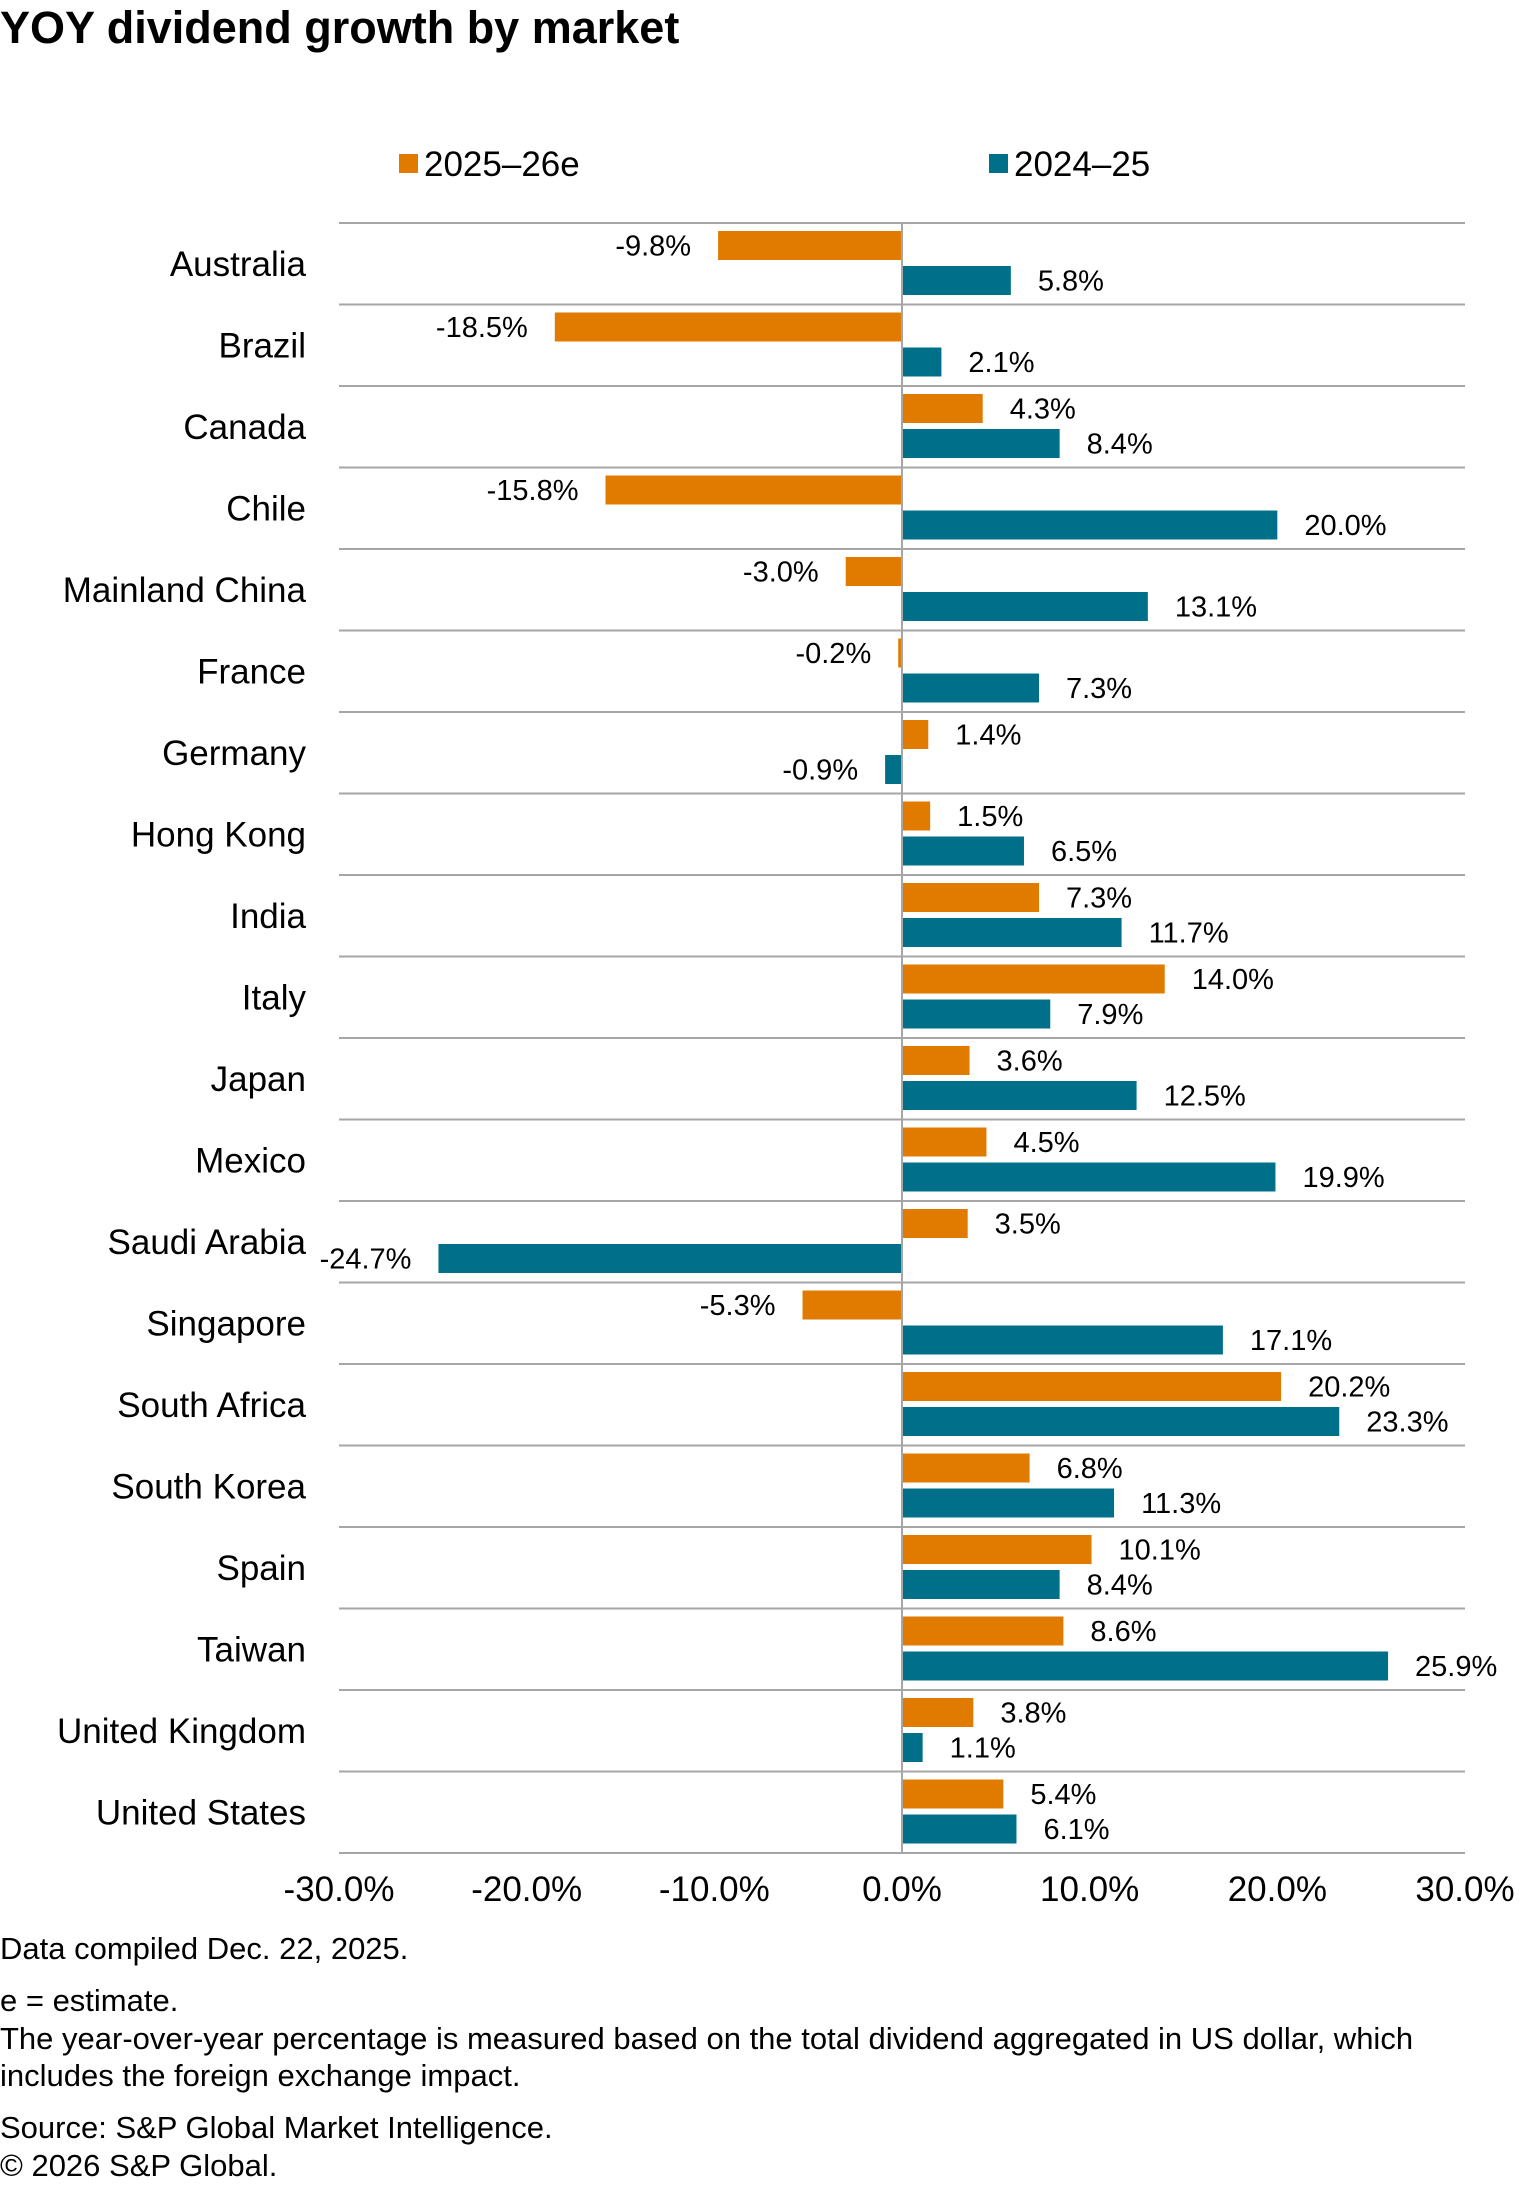  What do you see at coordinates (1030, 1062) in the screenshot?
I see `data-label: 3.6%` at bounding box center [1030, 1062].